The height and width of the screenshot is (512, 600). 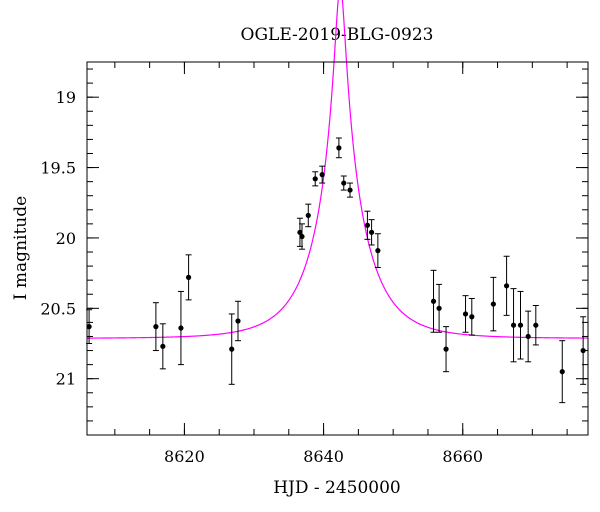 I want to click on x-tick-labels: 8620 8640 8660, so click(x=323, y=456).